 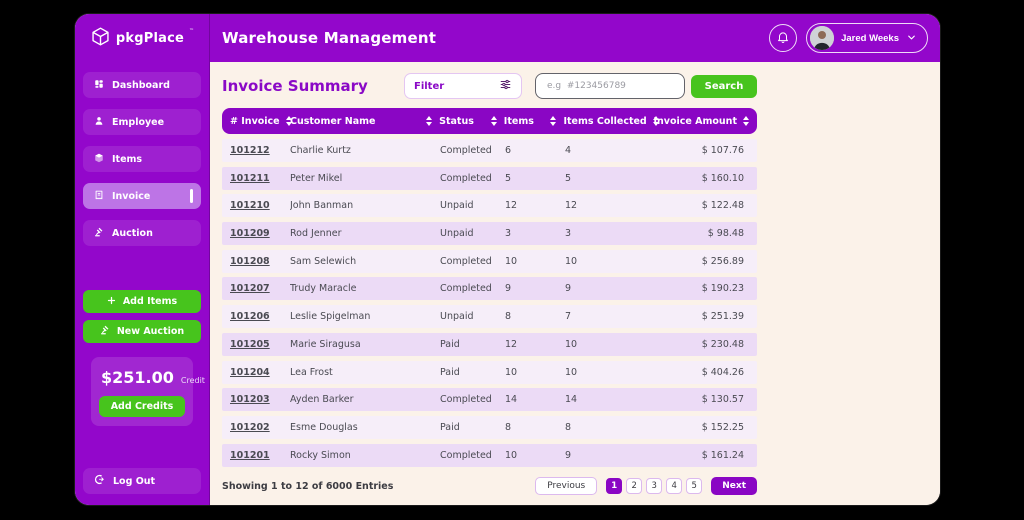 What do you see at coordinates (568, 178) in the screenshot?
I see `items-collected-cell: 5` at bounding box center [568, 178].